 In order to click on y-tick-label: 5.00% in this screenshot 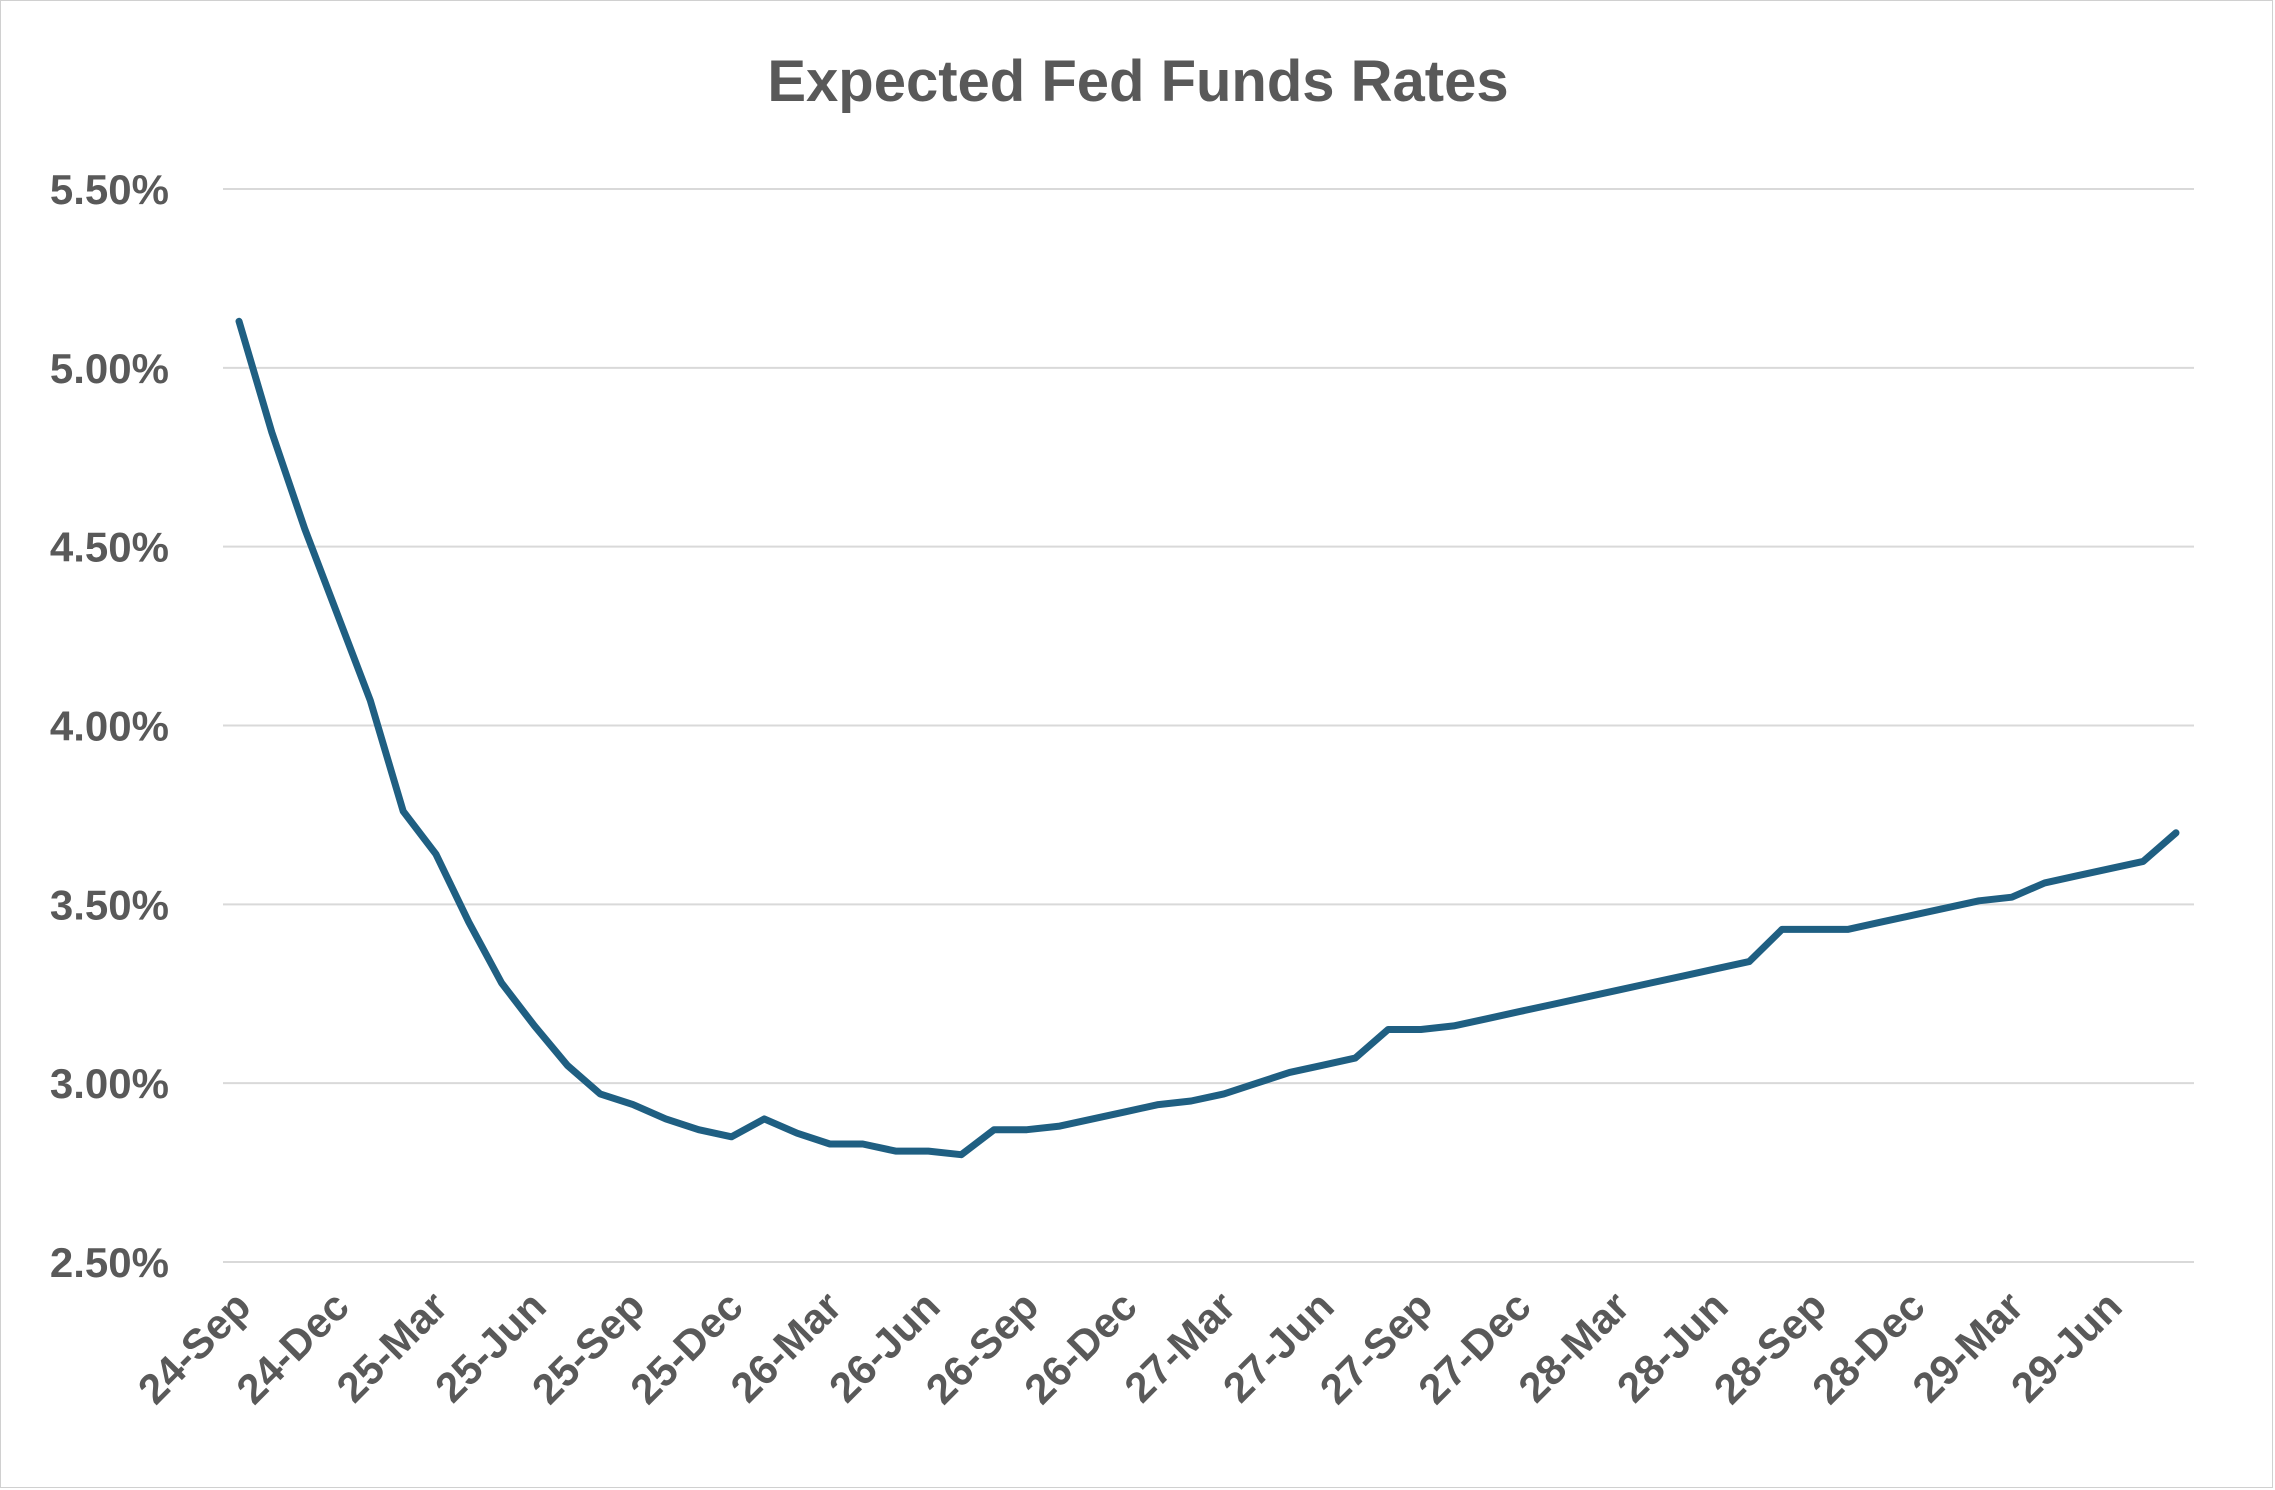, I will do `click(109, 368)`.